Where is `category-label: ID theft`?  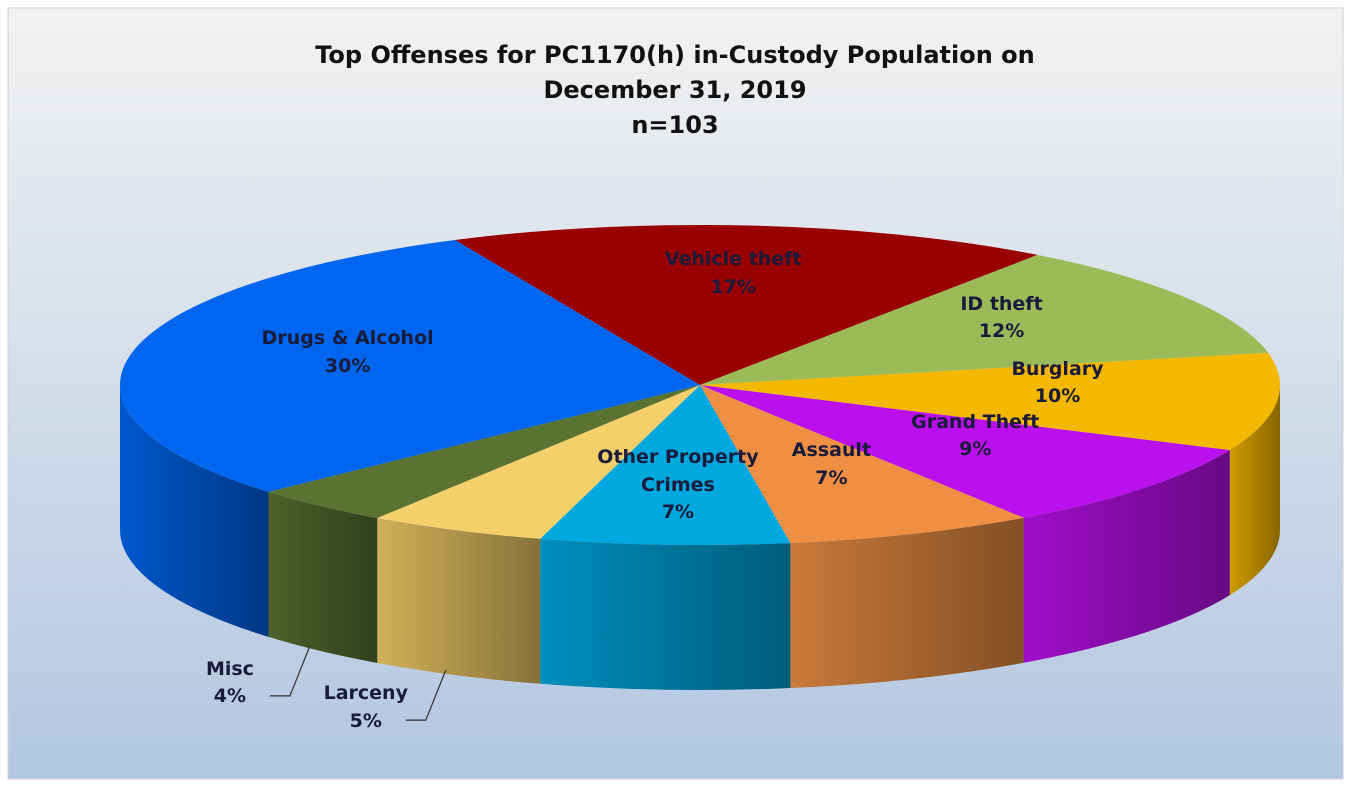
category-label: ID theft is located at coordinates (1001, 303).